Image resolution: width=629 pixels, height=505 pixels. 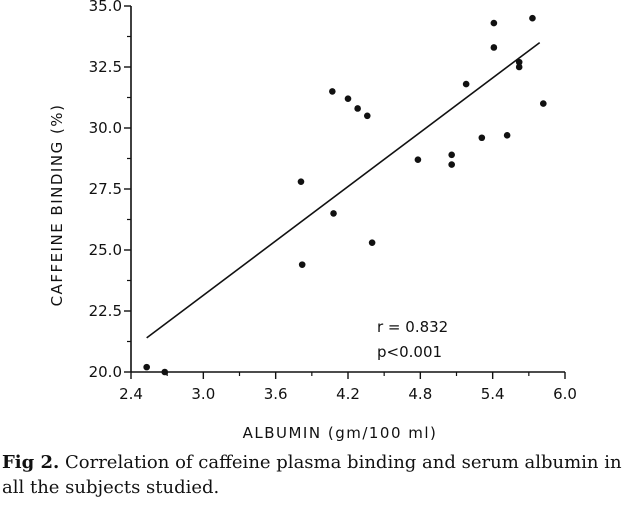 I want to click on x-tick-label: 5.4, so click(x=493, y=394).